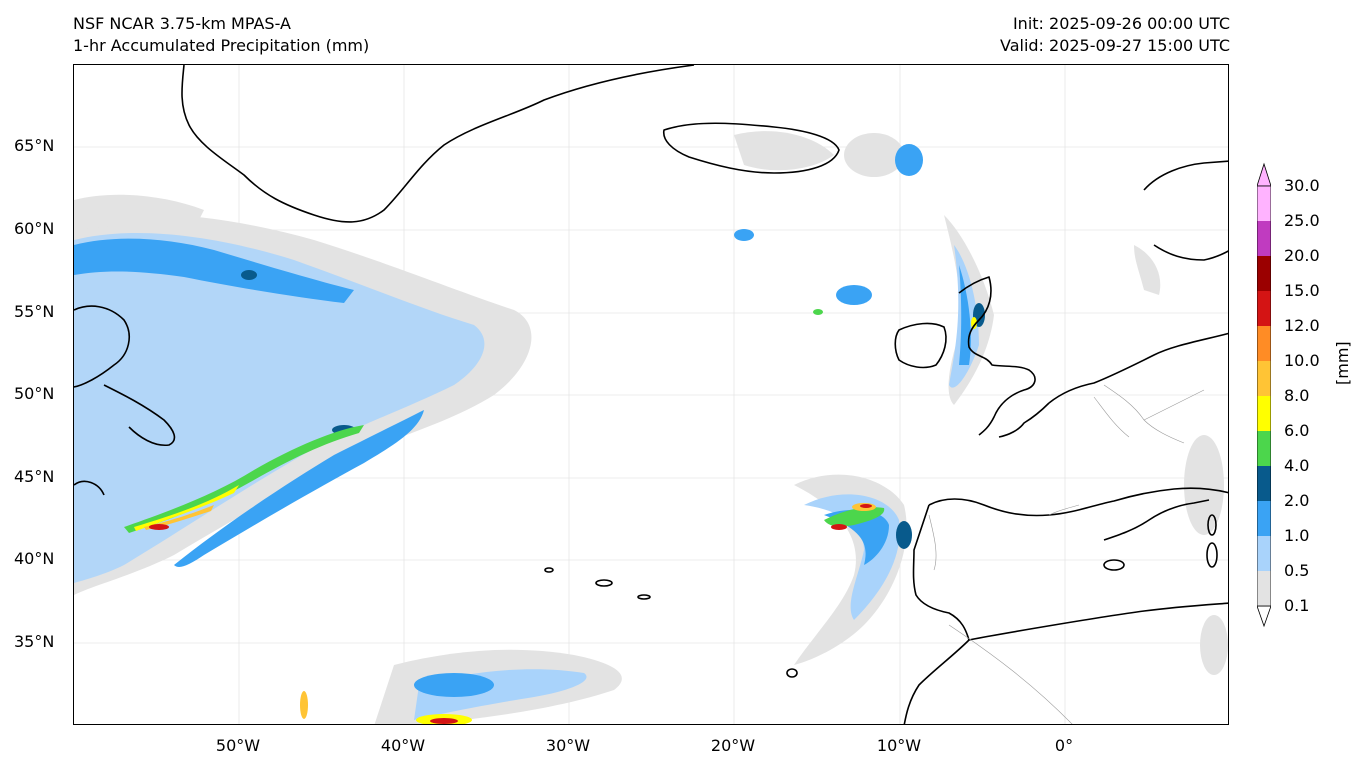 The image size is (1366, 770). What do you see at coordinates (1264, 483) in the screenshot?
I see `colorbar-bin-2.0-4.0` at bounding box center [1264, 483].